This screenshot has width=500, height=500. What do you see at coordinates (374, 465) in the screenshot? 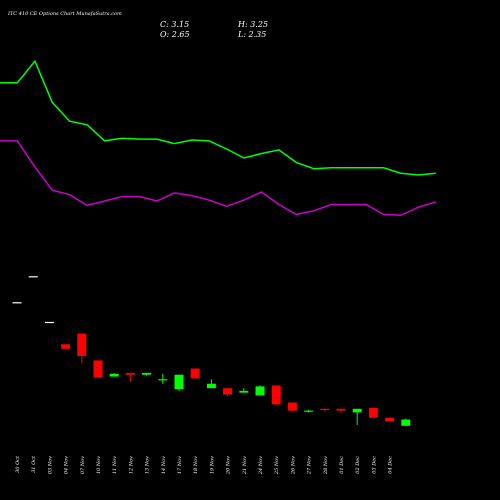
I see `x-tick-label: 03 Dec` at bounding box center [374, 465].